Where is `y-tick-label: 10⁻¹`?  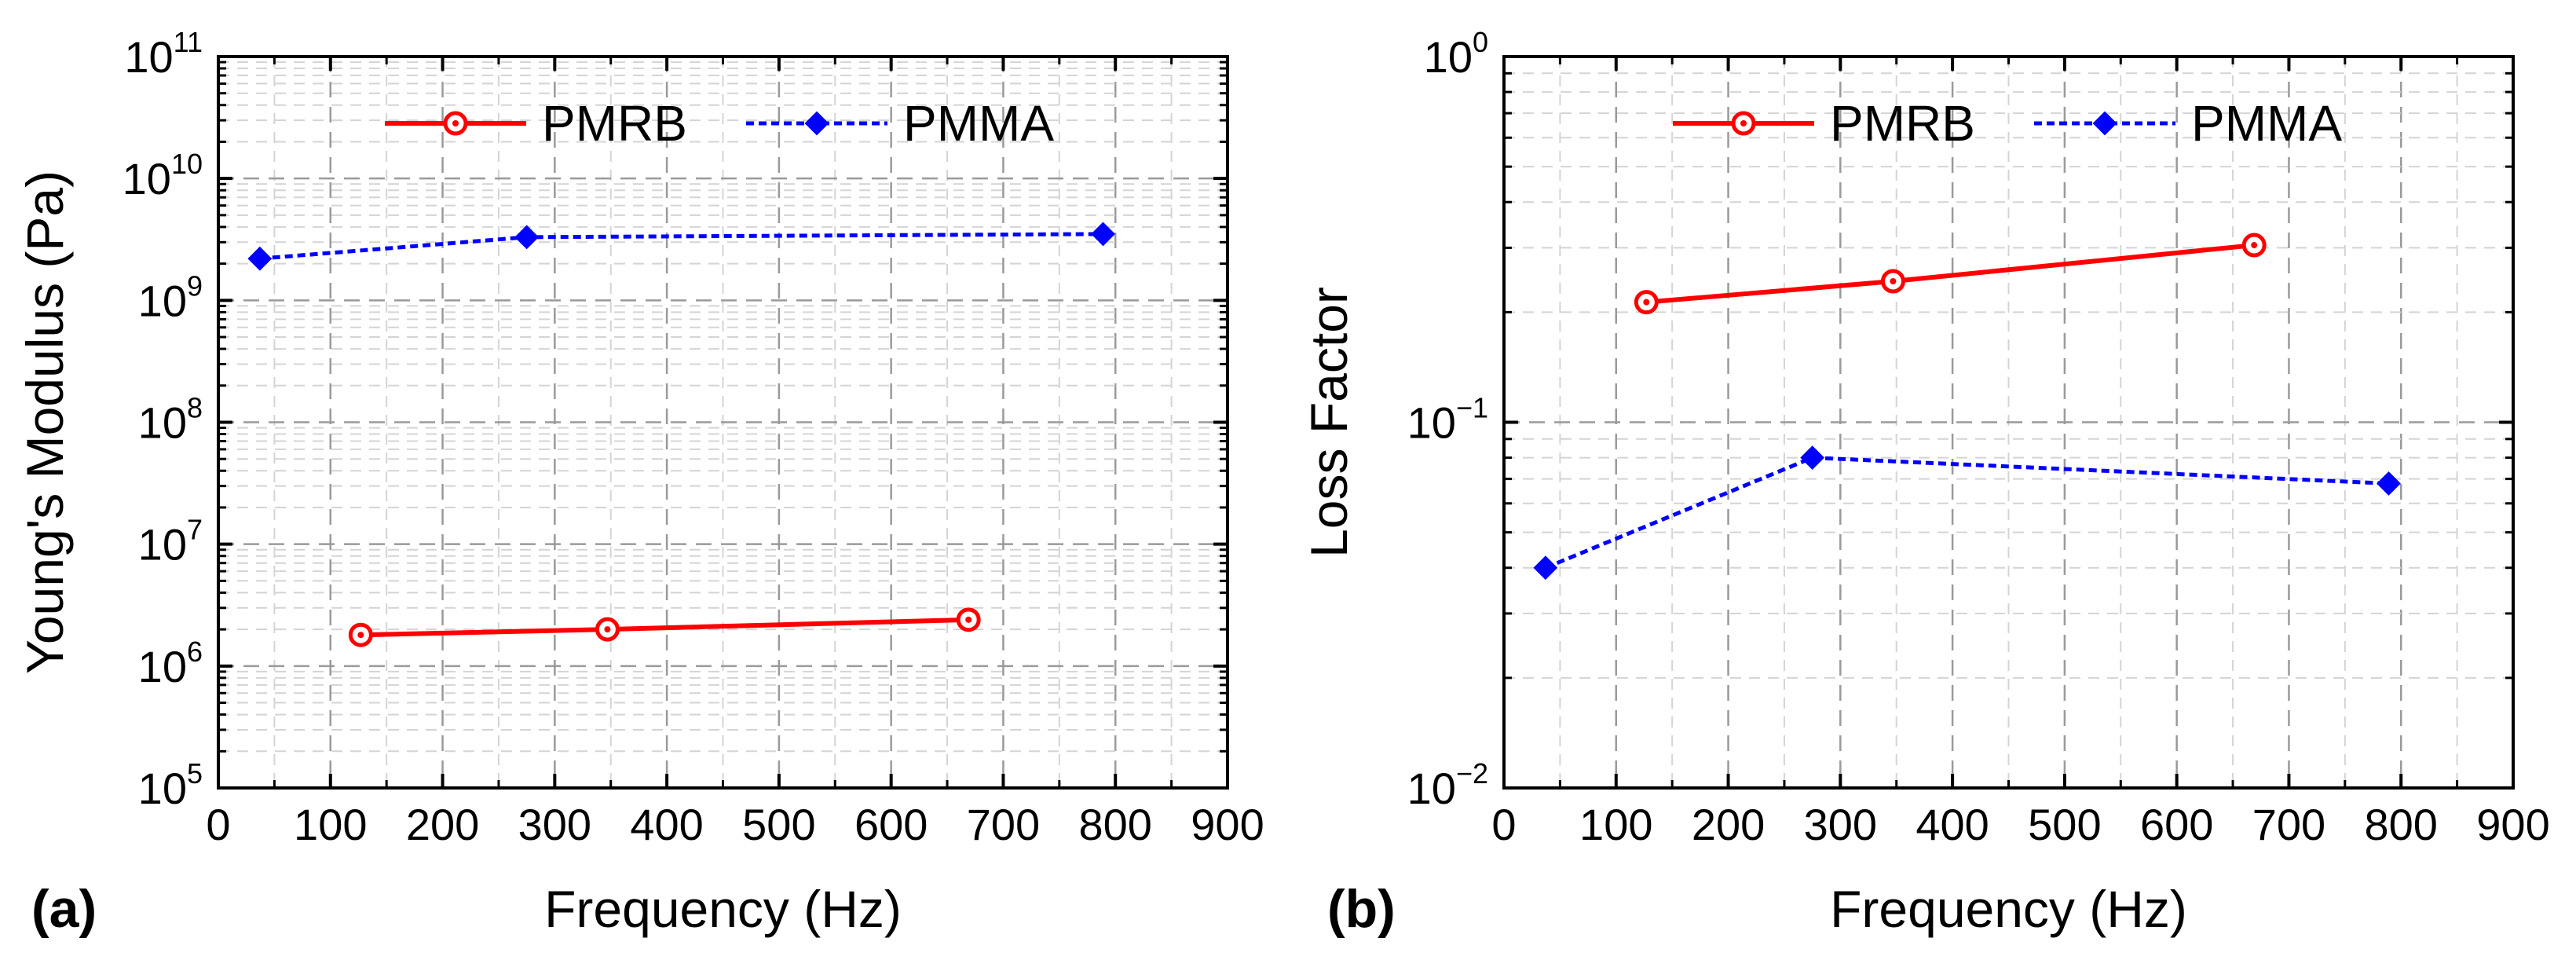 y-tick-label: 10⁻¹ is located at coordinates (1448, 420).